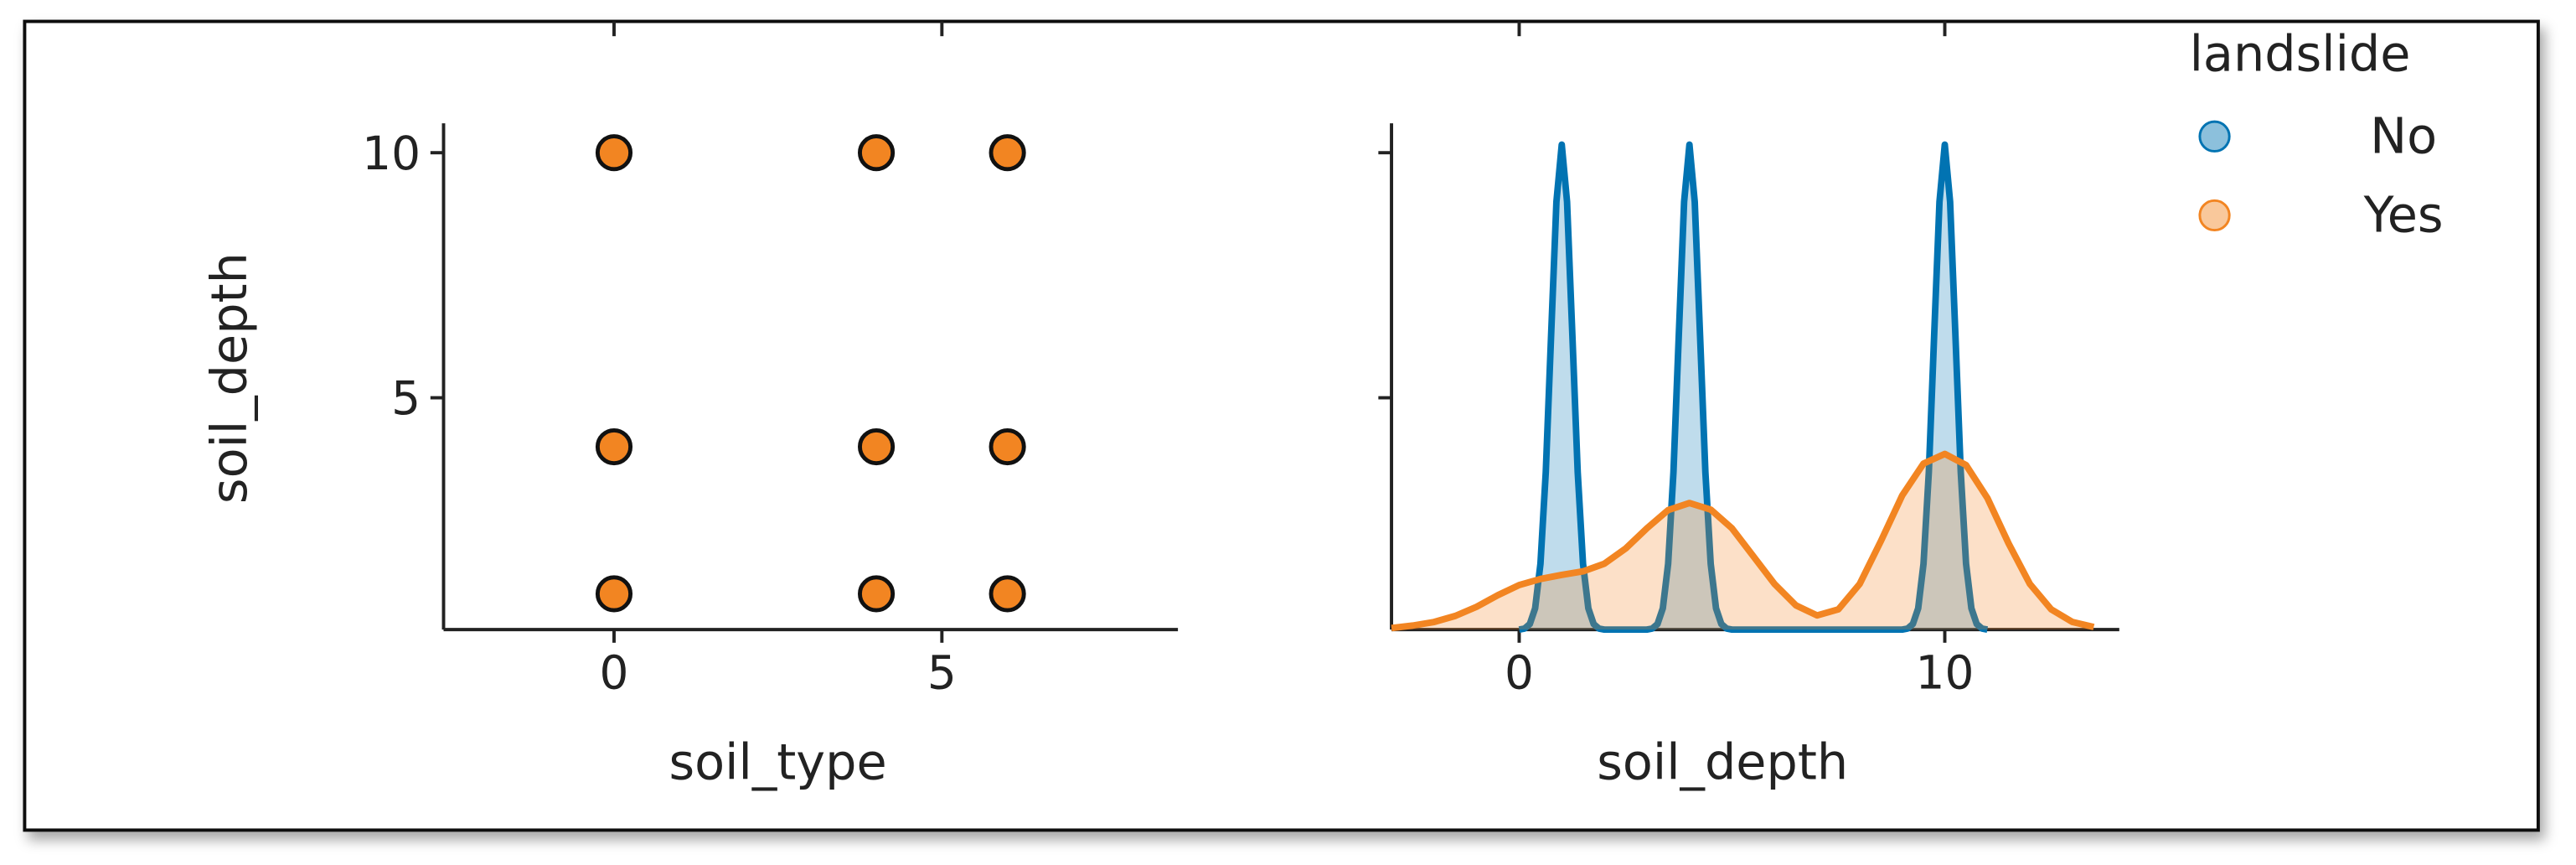  I want to click on kde-area, so click(1742, 541).